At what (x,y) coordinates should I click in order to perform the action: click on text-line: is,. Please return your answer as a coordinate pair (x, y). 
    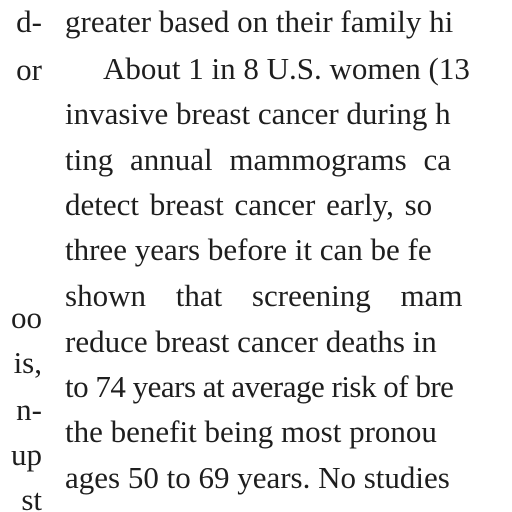
    Looking at the image, I should click on (27, 362).